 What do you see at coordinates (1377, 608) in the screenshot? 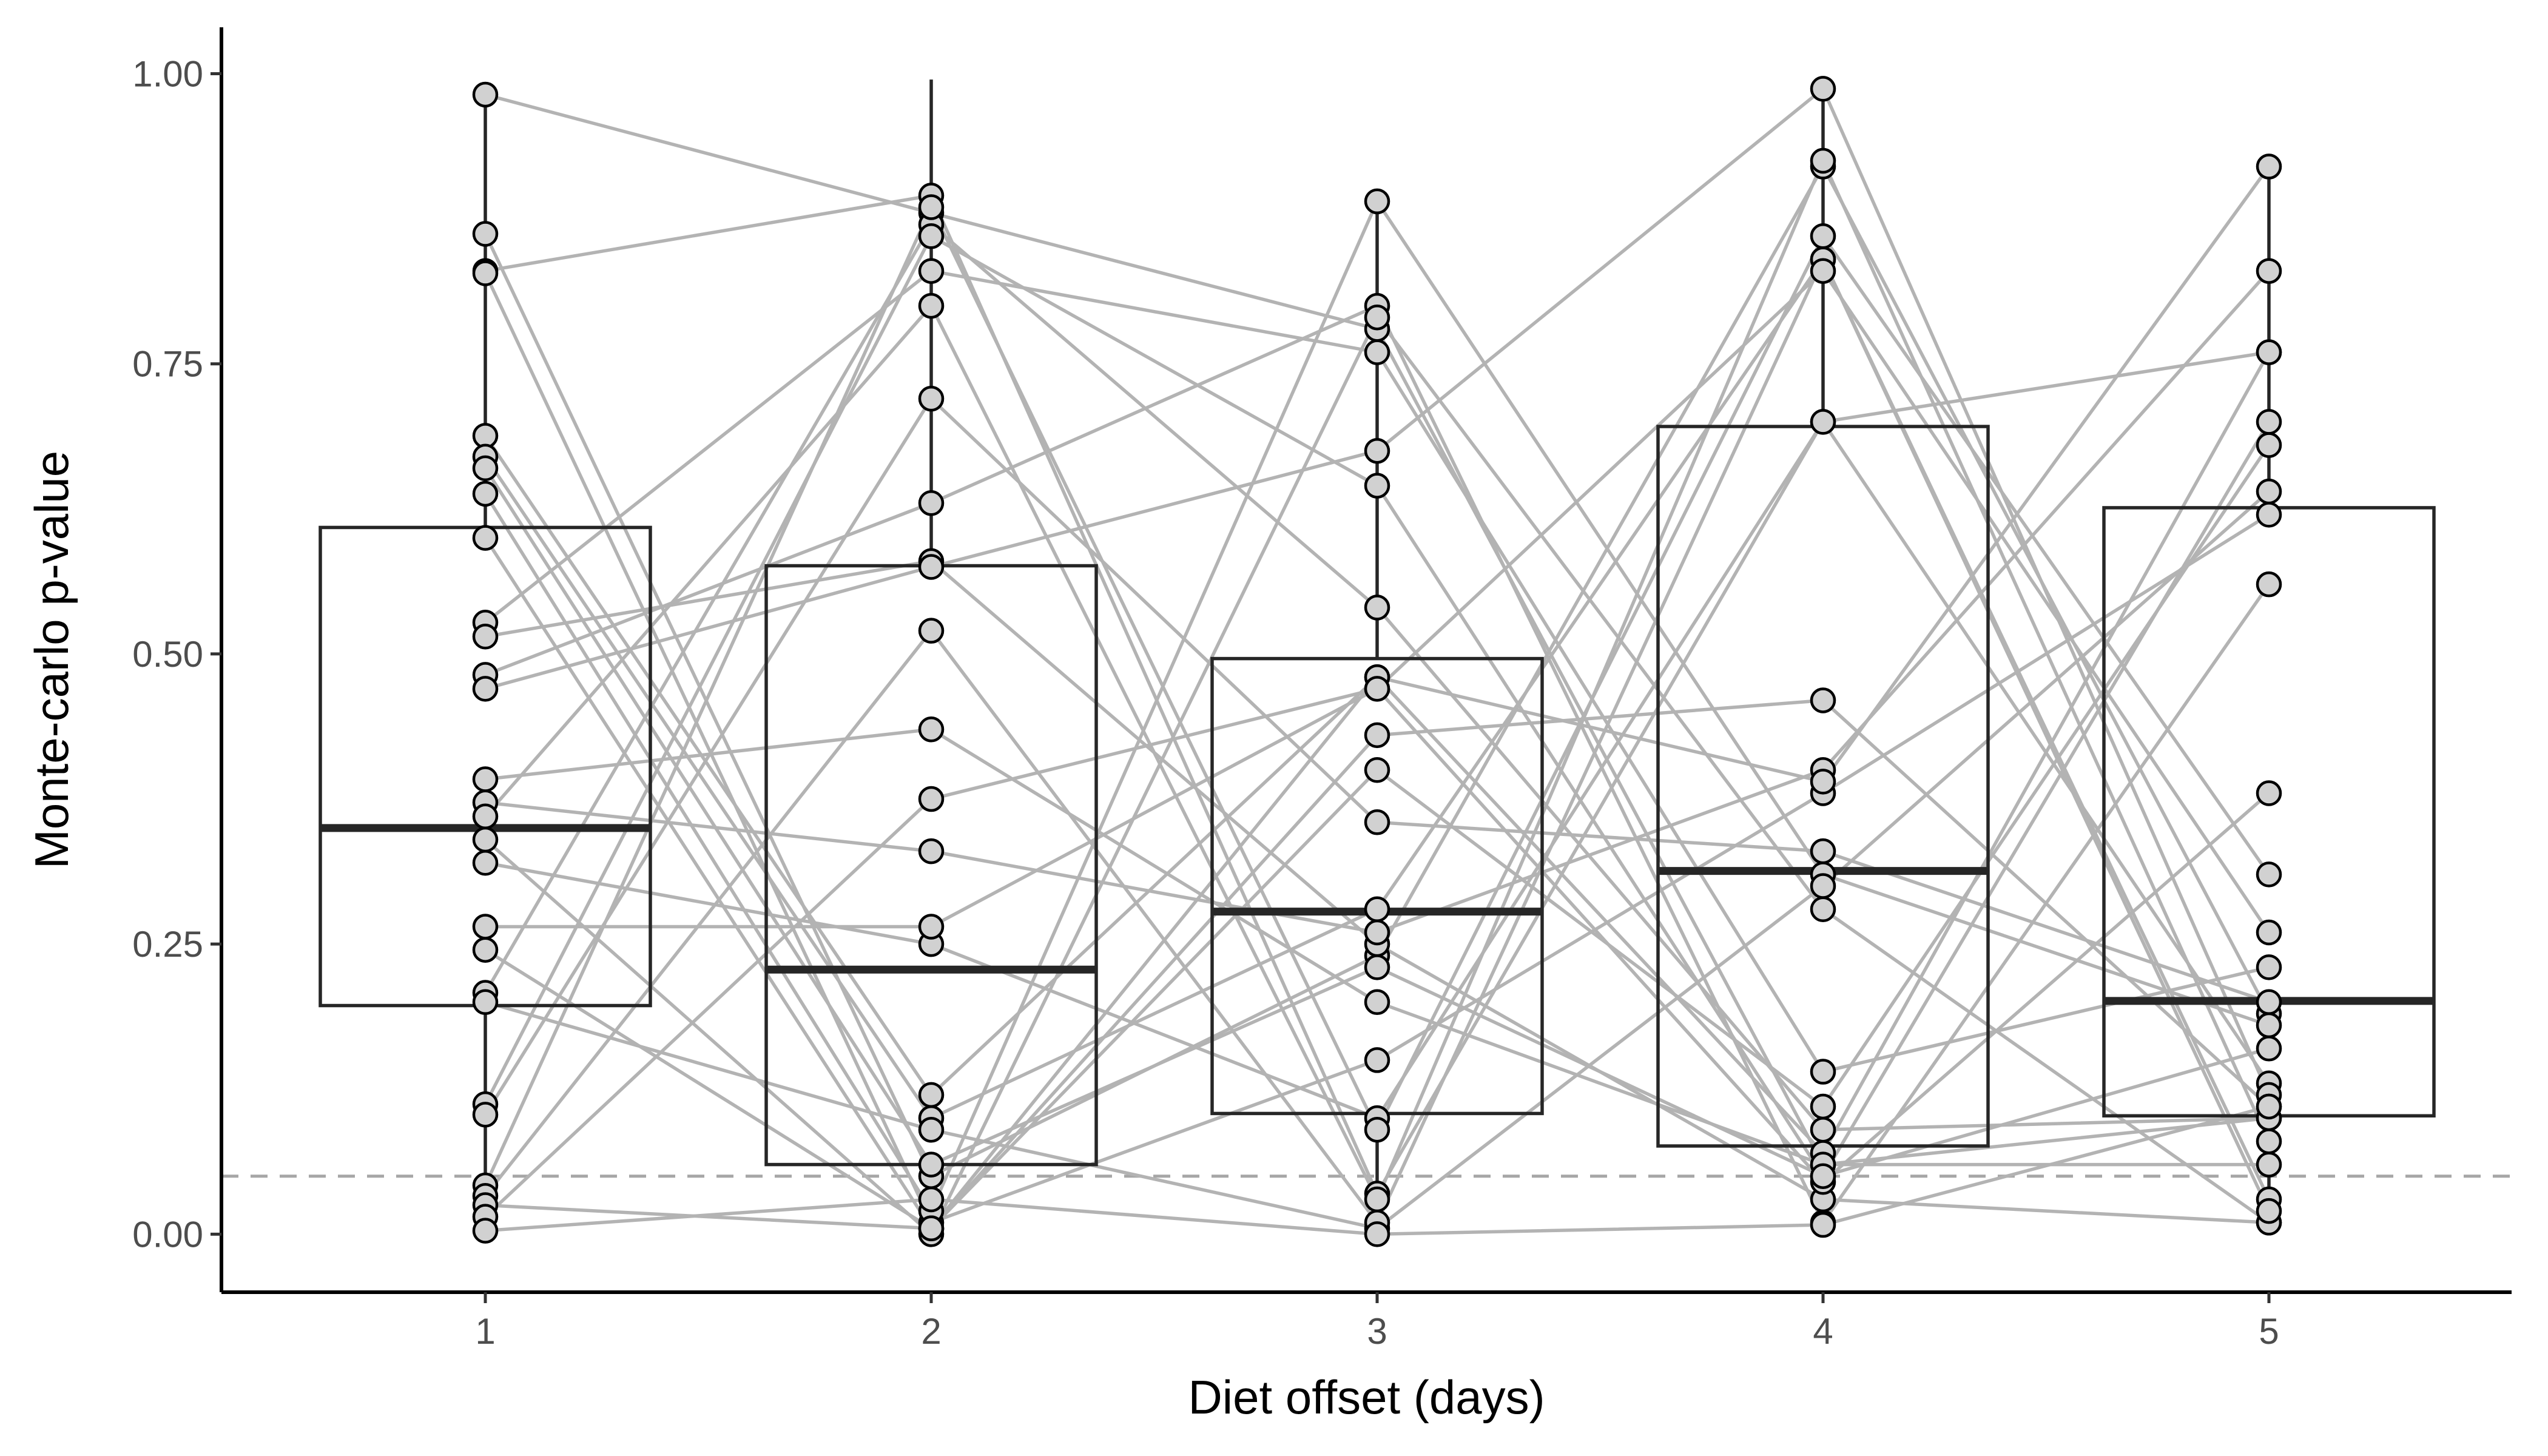
I see `data-point-s21-day3` at bounding box center [1377, 608].